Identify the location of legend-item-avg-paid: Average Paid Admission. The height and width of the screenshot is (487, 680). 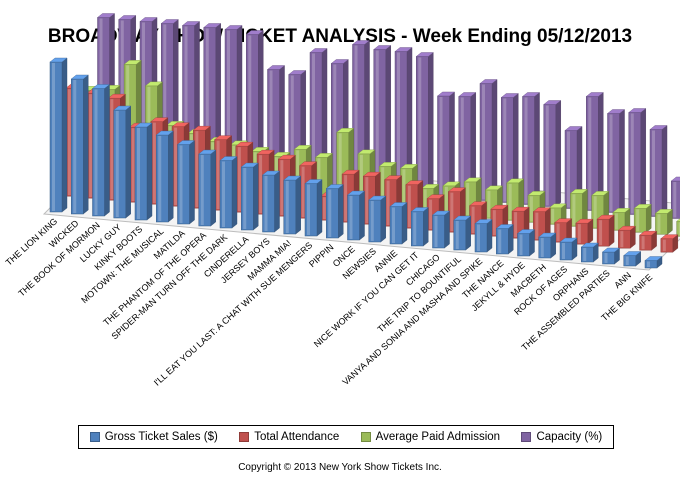
(430, 437).